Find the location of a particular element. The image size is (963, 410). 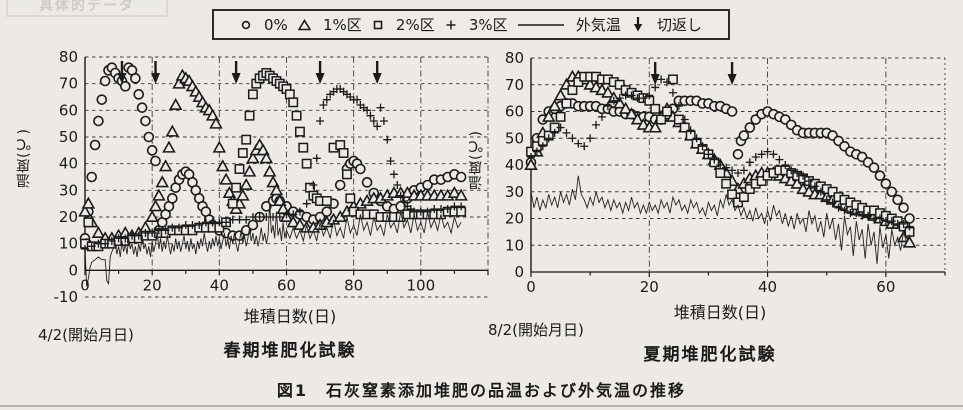

legend-item-turning: 切返し is located at coordinates (666, 24).